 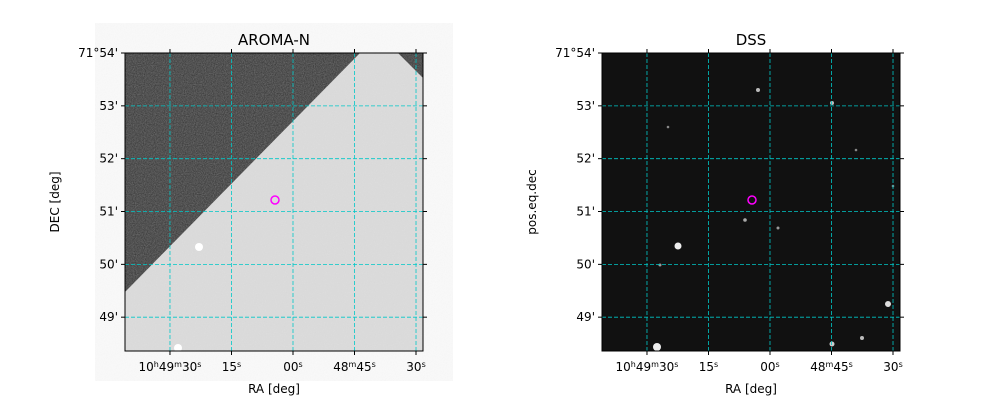 I want to click on chart-title: DSS, so click(x=751, y=40).